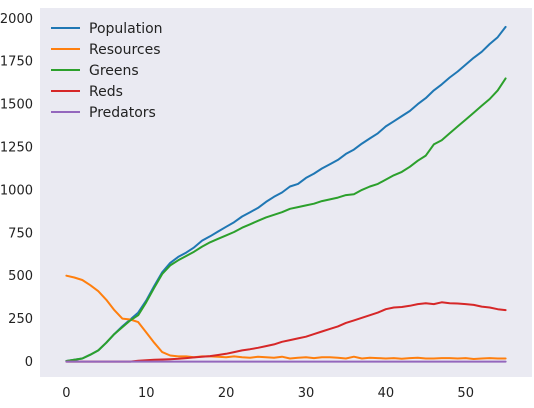 This screenshot has height=408, width=534. I want to click on y-tick-label: 2000, so click(16, 19).